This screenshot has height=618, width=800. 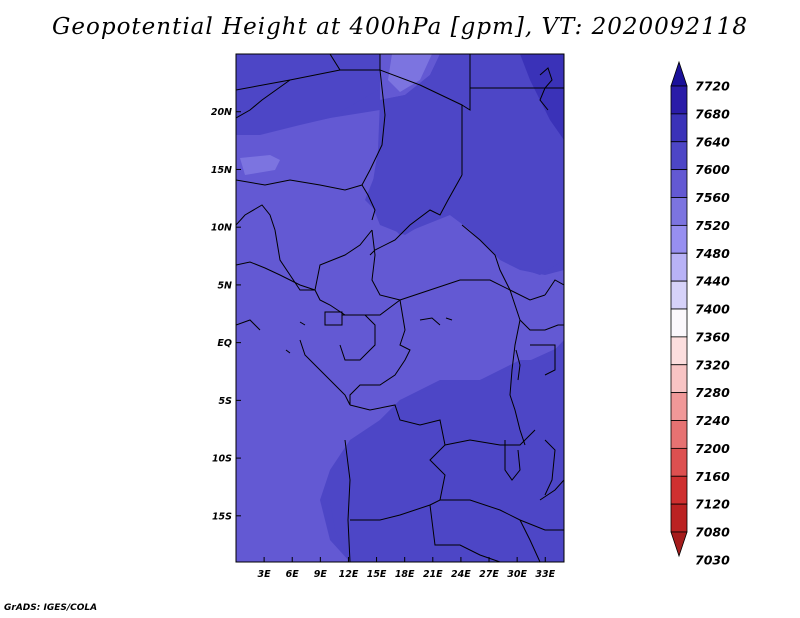 I want to click on y-tick-label: 5S, so click(x=226, y=401).